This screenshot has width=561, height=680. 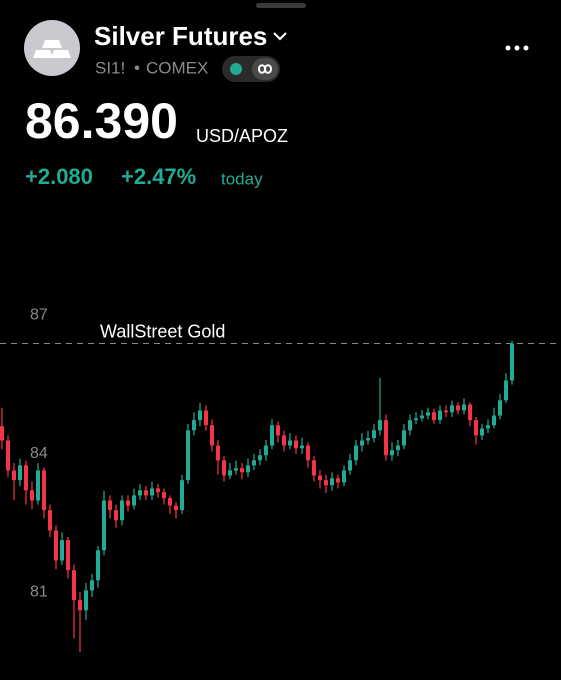 What do you see at coordinates (236, 69) in the screenshot?
I see `market-open-dot` at bounding box center [236, 69].